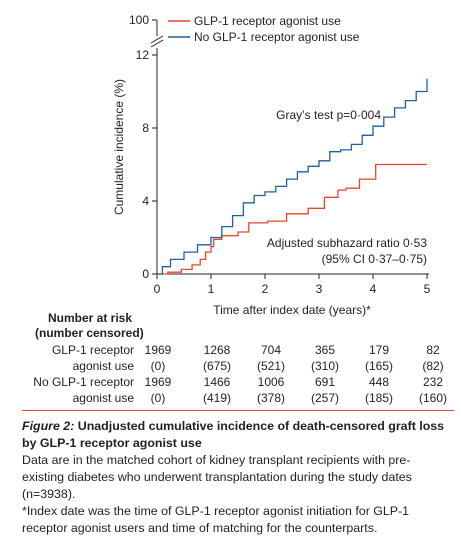 This screenshot has width=461, height=537. I want to click on figure-label: Figure 2:, so click(48, 426).